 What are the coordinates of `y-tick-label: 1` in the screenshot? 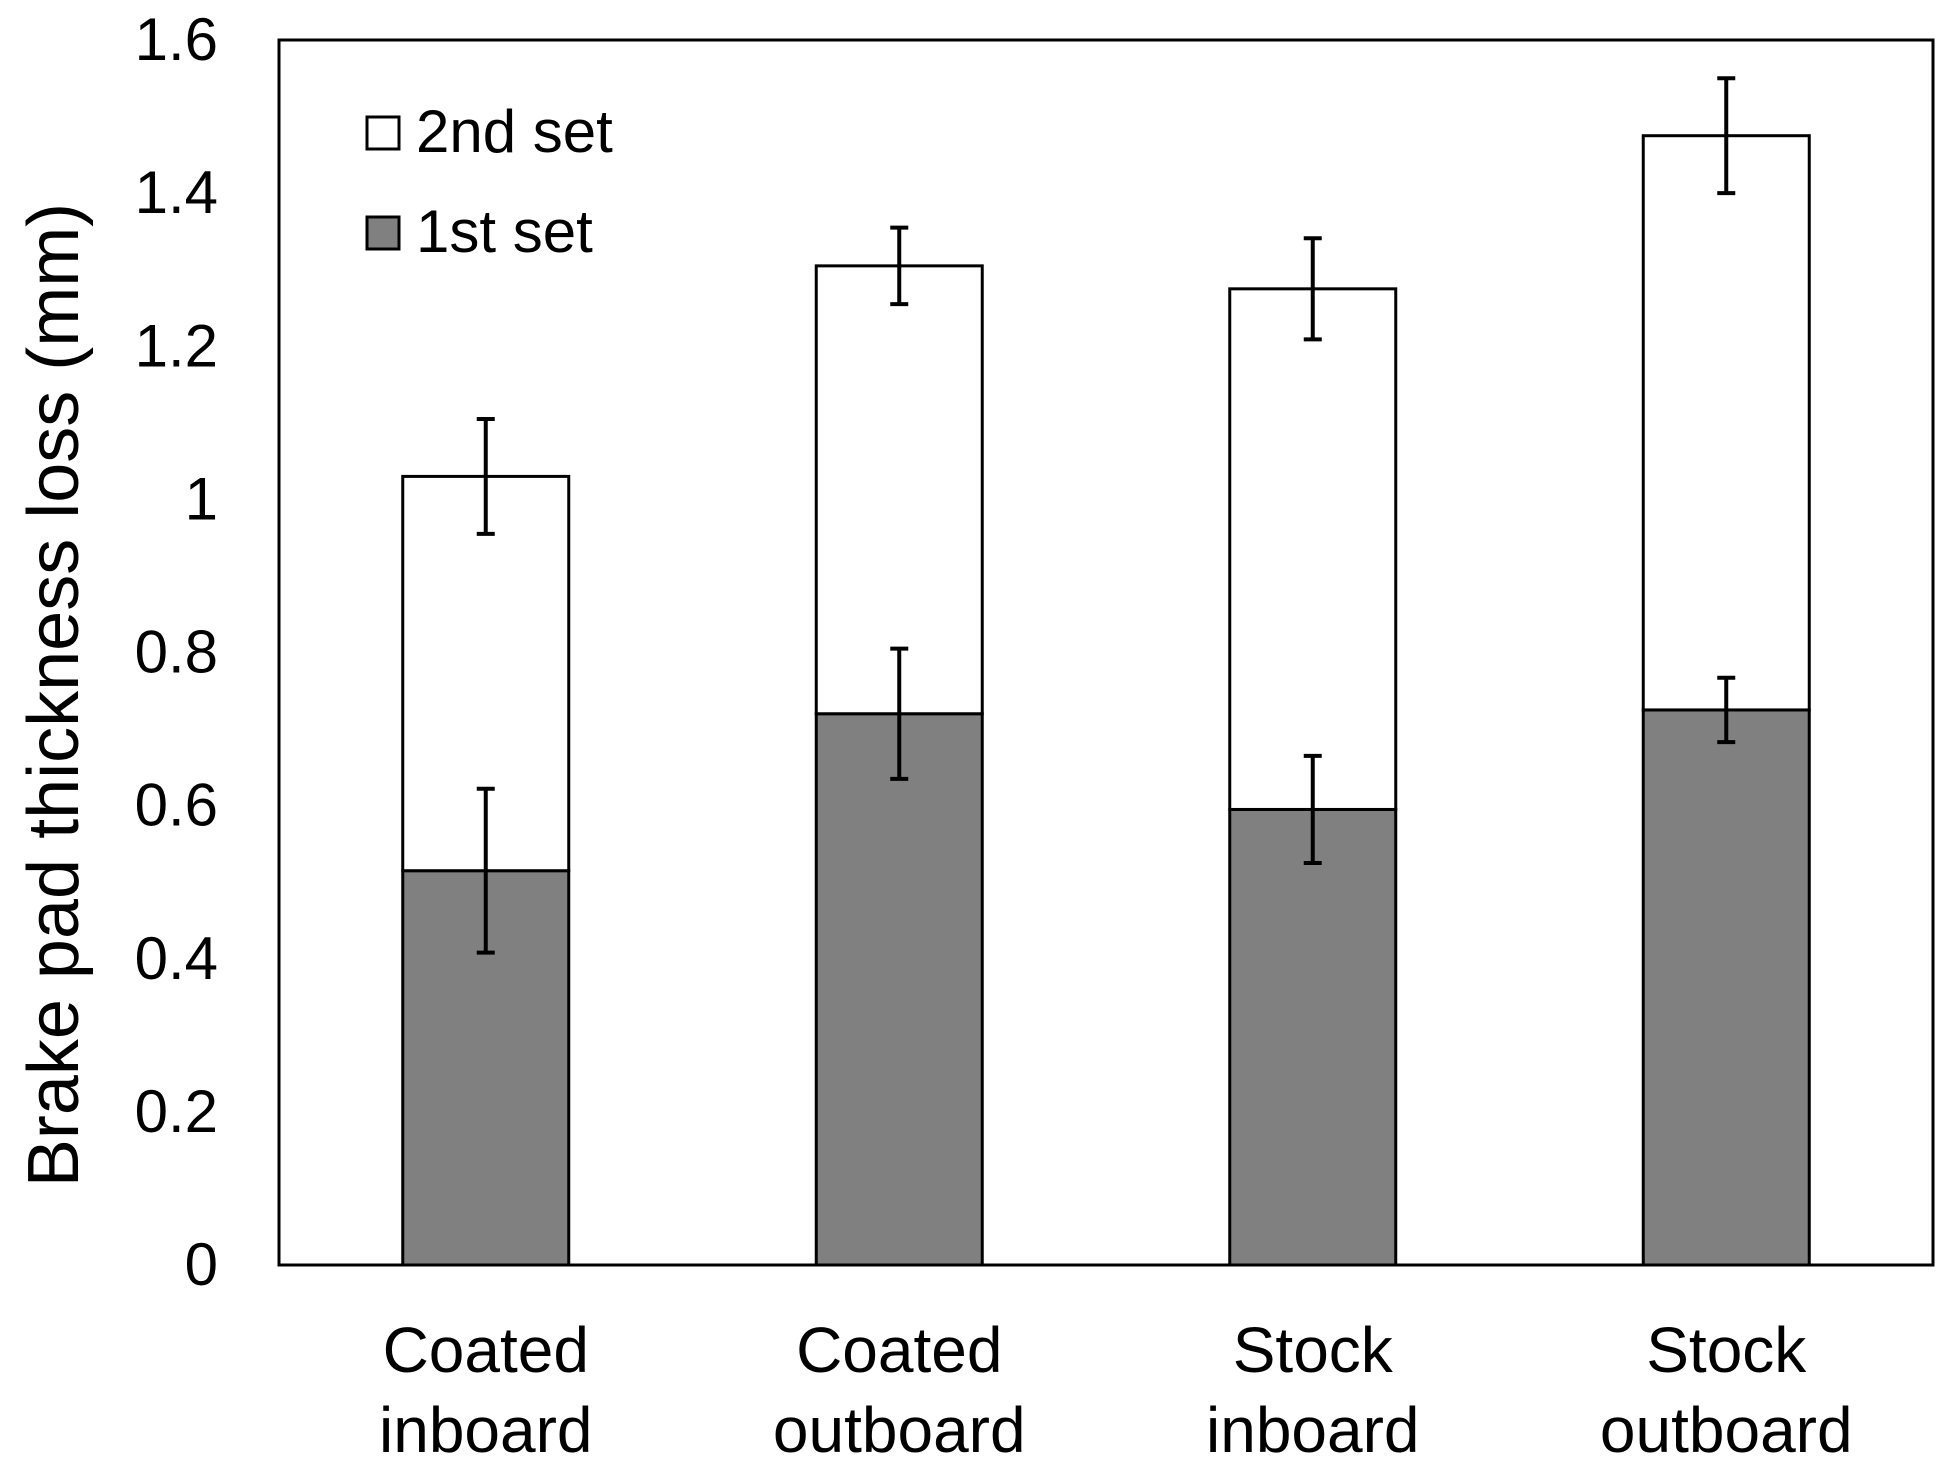 It's located at (201, 498).